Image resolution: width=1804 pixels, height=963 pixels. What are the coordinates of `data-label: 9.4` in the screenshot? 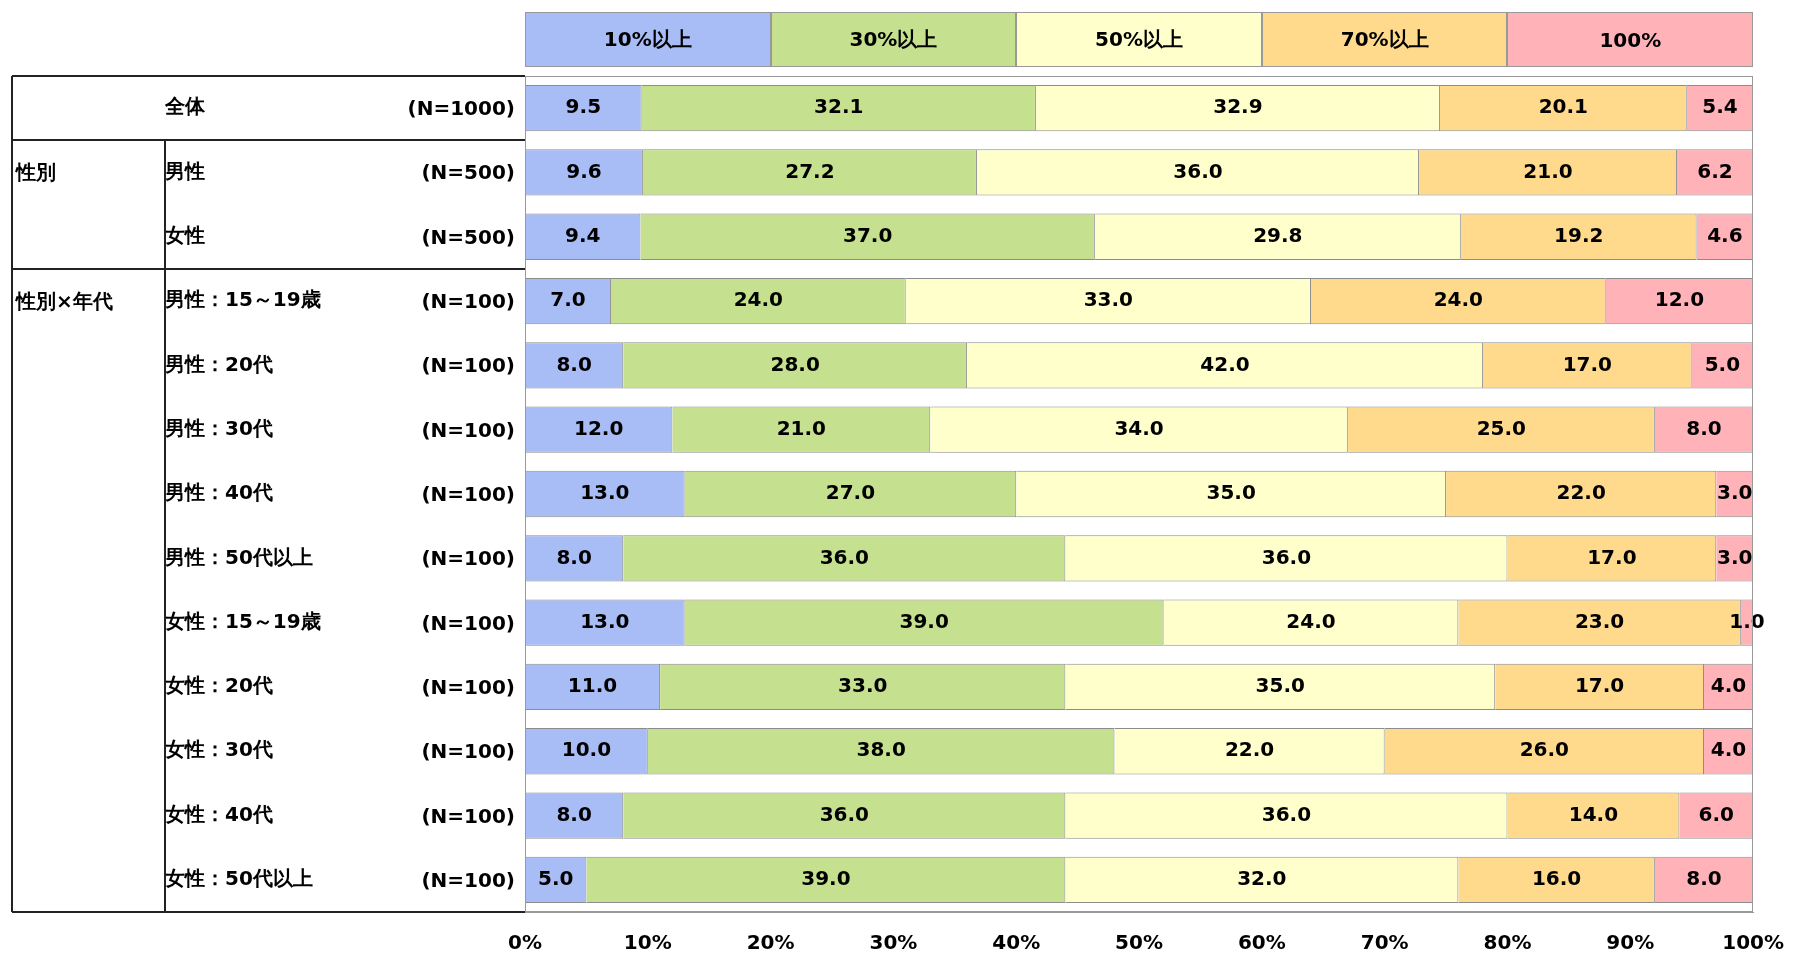 It's located at (583, 234).